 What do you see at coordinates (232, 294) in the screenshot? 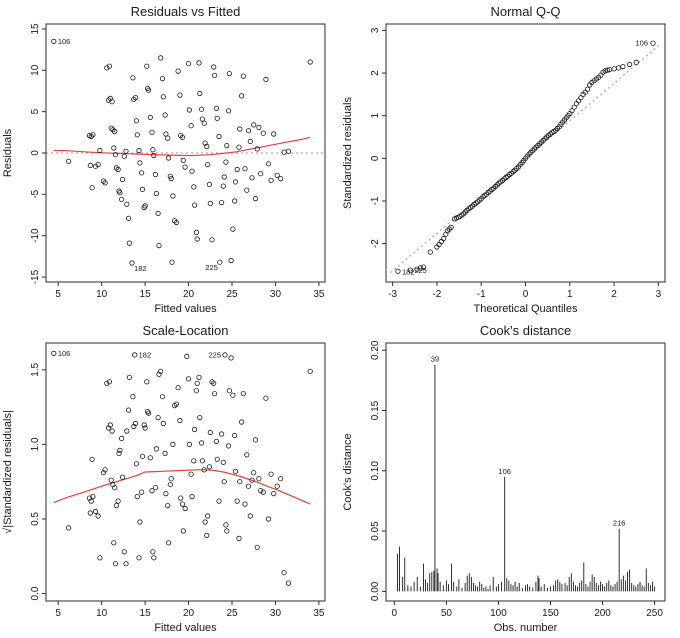
I see `x-tick-label: 25` at bounding box center [232, 294].